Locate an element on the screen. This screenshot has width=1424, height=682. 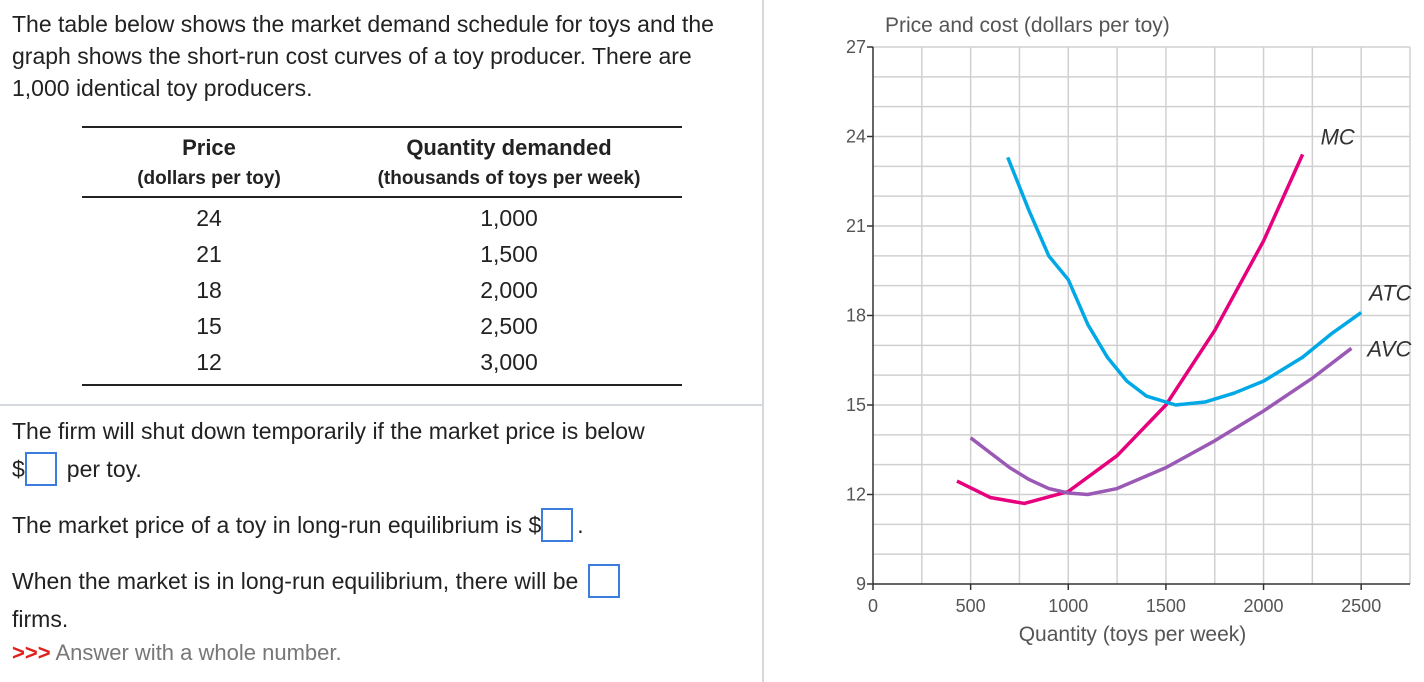
y-tick-label: 27 is located at coordinates (856, 47).